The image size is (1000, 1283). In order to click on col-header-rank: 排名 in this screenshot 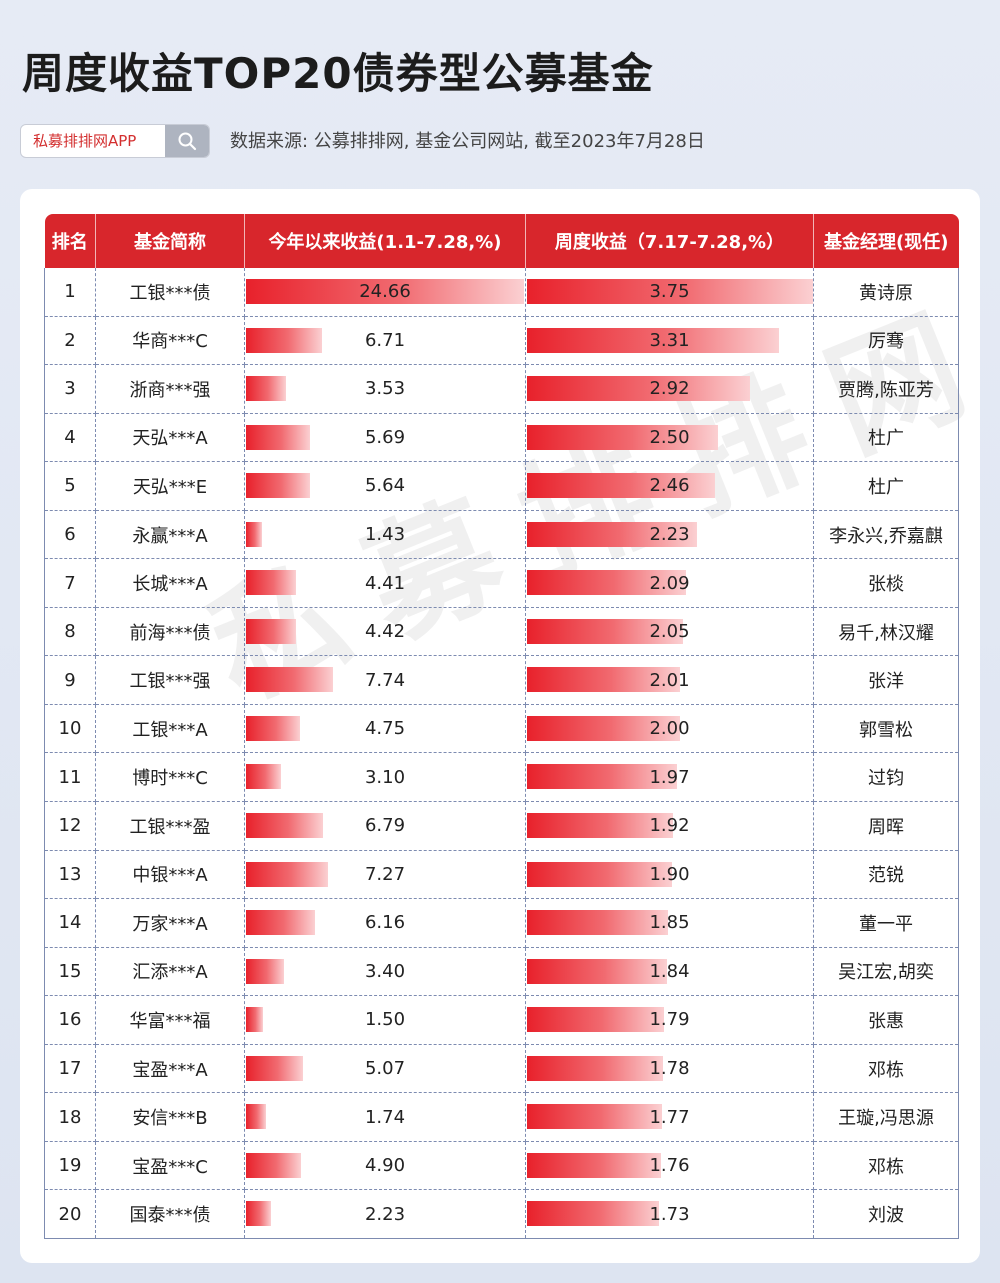, I will do `click(70, 241)`.